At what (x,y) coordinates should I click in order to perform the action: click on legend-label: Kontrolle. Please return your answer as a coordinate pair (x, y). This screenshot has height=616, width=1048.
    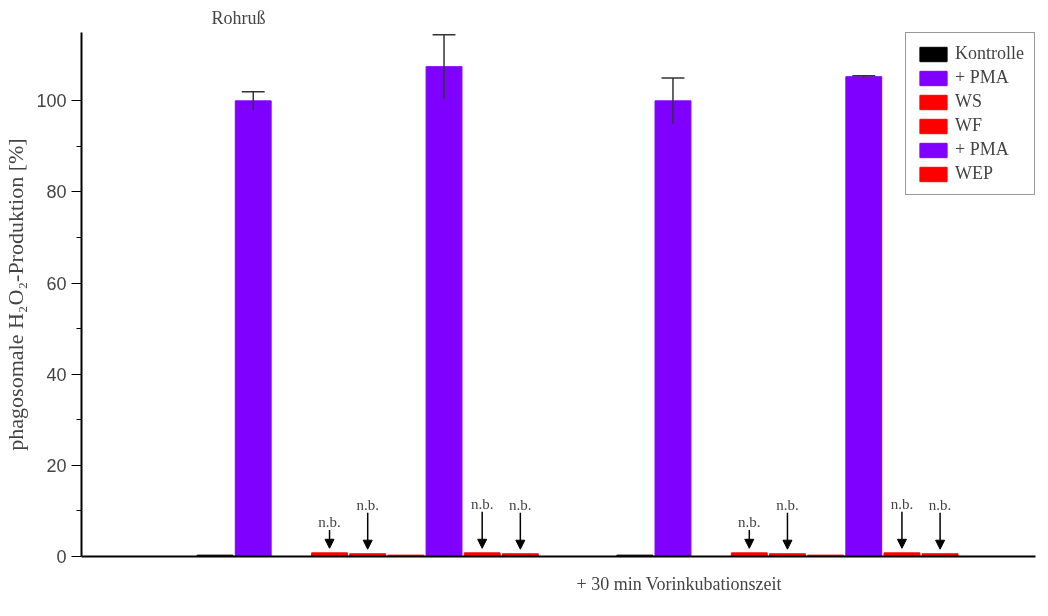
    Looking at the image, I should click on (989, 53).